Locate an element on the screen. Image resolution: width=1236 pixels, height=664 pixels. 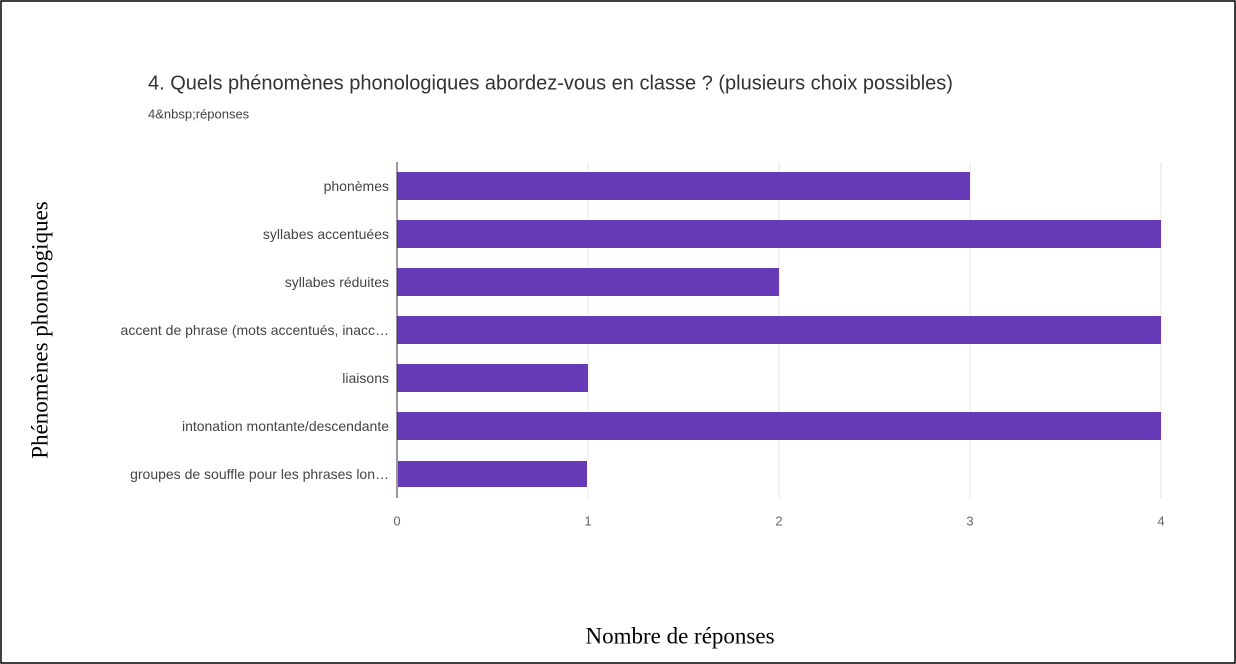
x-axis-label: Nombre de réponses is located at coordinates (679, 635).